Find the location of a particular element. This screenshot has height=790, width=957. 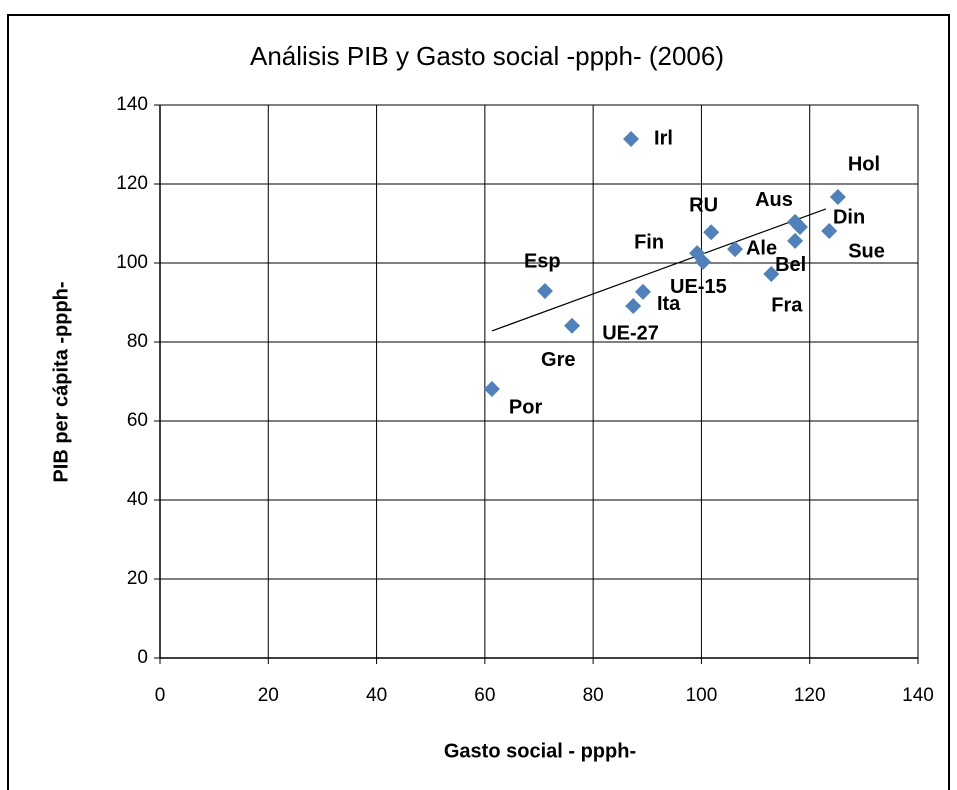

y-tick-label: 20 is located at coordinates (137, 578).